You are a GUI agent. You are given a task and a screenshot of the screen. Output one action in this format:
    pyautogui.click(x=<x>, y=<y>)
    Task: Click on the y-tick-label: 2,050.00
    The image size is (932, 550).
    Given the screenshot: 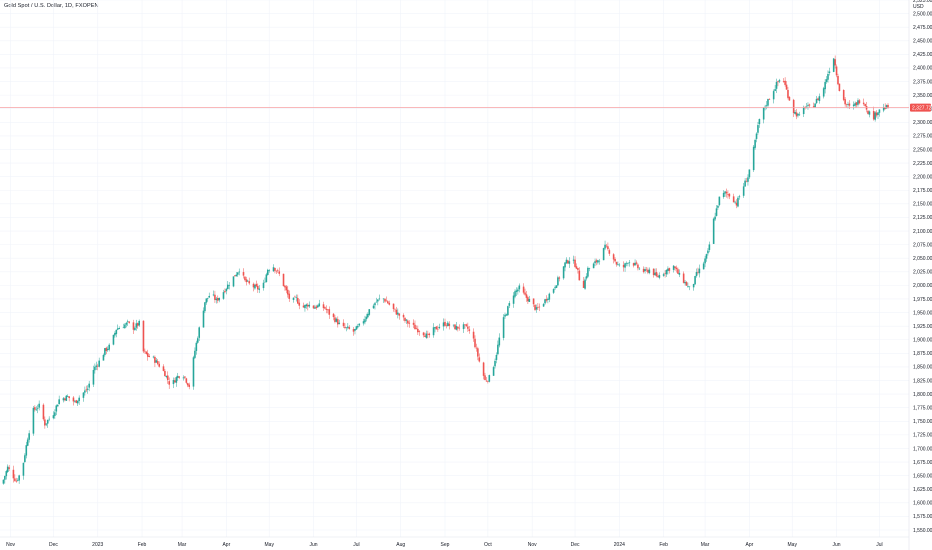 What is the action you would take?
    pyautogui.click(x=922, y=259)
    